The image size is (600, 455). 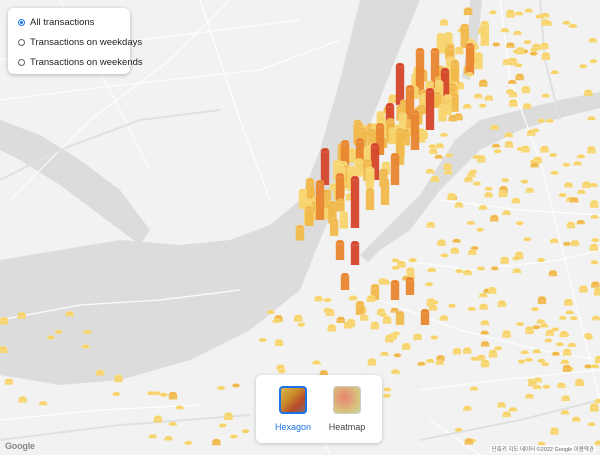 I want to click on visualization-mode-panel: Hexagon Heatmap, so click(x=319, y=409).